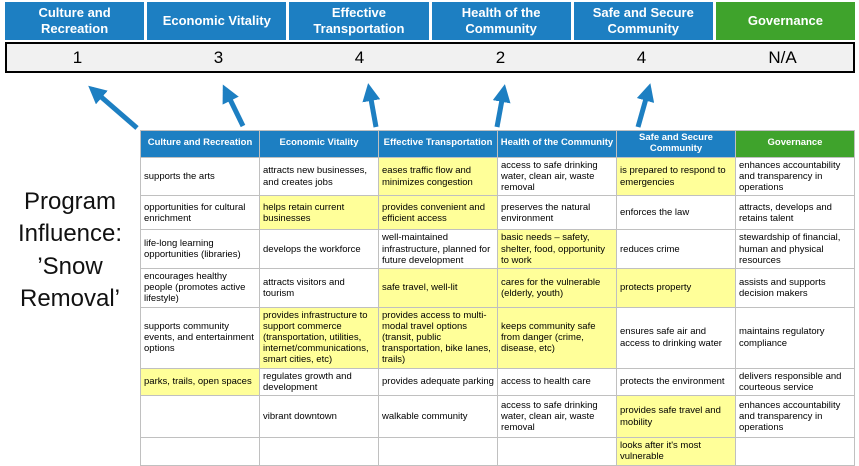 The height and width of the screenshot is (466, 859). What do you see at coordinates (319, 249) in the screenshot?
I see `matrix-cell: develops the workforce` at bounding box center [319, 249].